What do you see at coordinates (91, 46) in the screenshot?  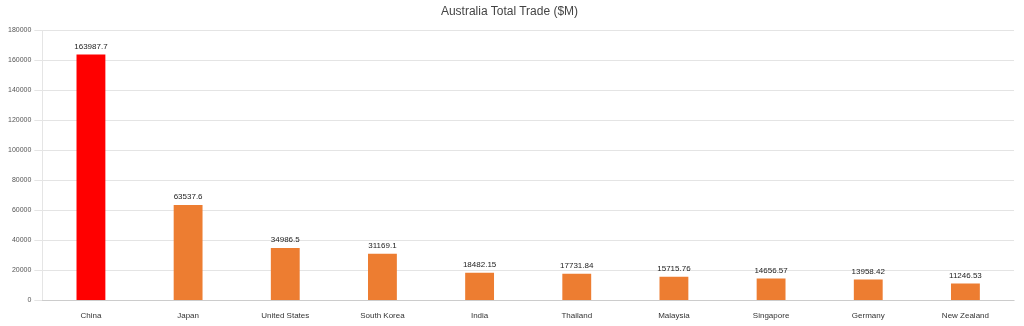 I see `data-label: 163987.7` at bounding box center [91, 46].